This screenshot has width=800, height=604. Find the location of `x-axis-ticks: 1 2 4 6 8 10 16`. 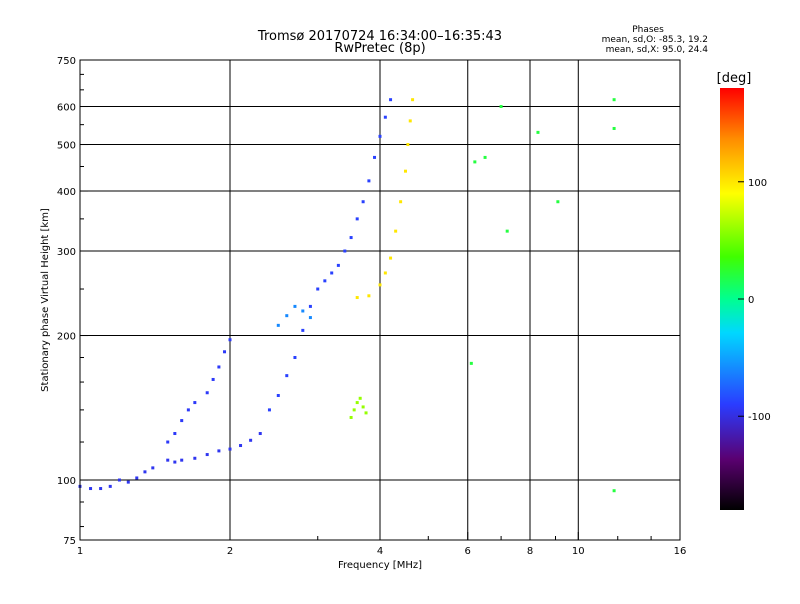

x-axis-ticks: 1 2 4 6 8 10 16 is located at coordinates (382, 544).